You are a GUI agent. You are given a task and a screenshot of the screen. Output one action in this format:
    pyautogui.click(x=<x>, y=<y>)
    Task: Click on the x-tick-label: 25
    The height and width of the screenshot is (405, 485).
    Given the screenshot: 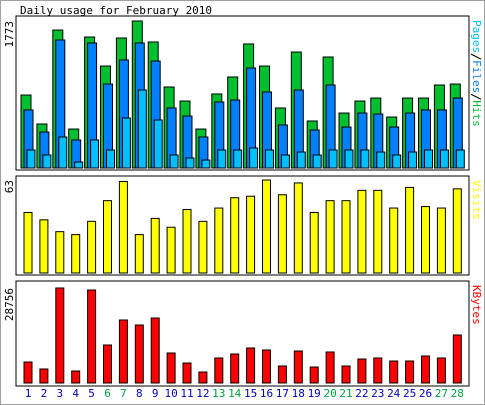 What is the action you would take?
    pyautogui.click(x=409, y=393)
    